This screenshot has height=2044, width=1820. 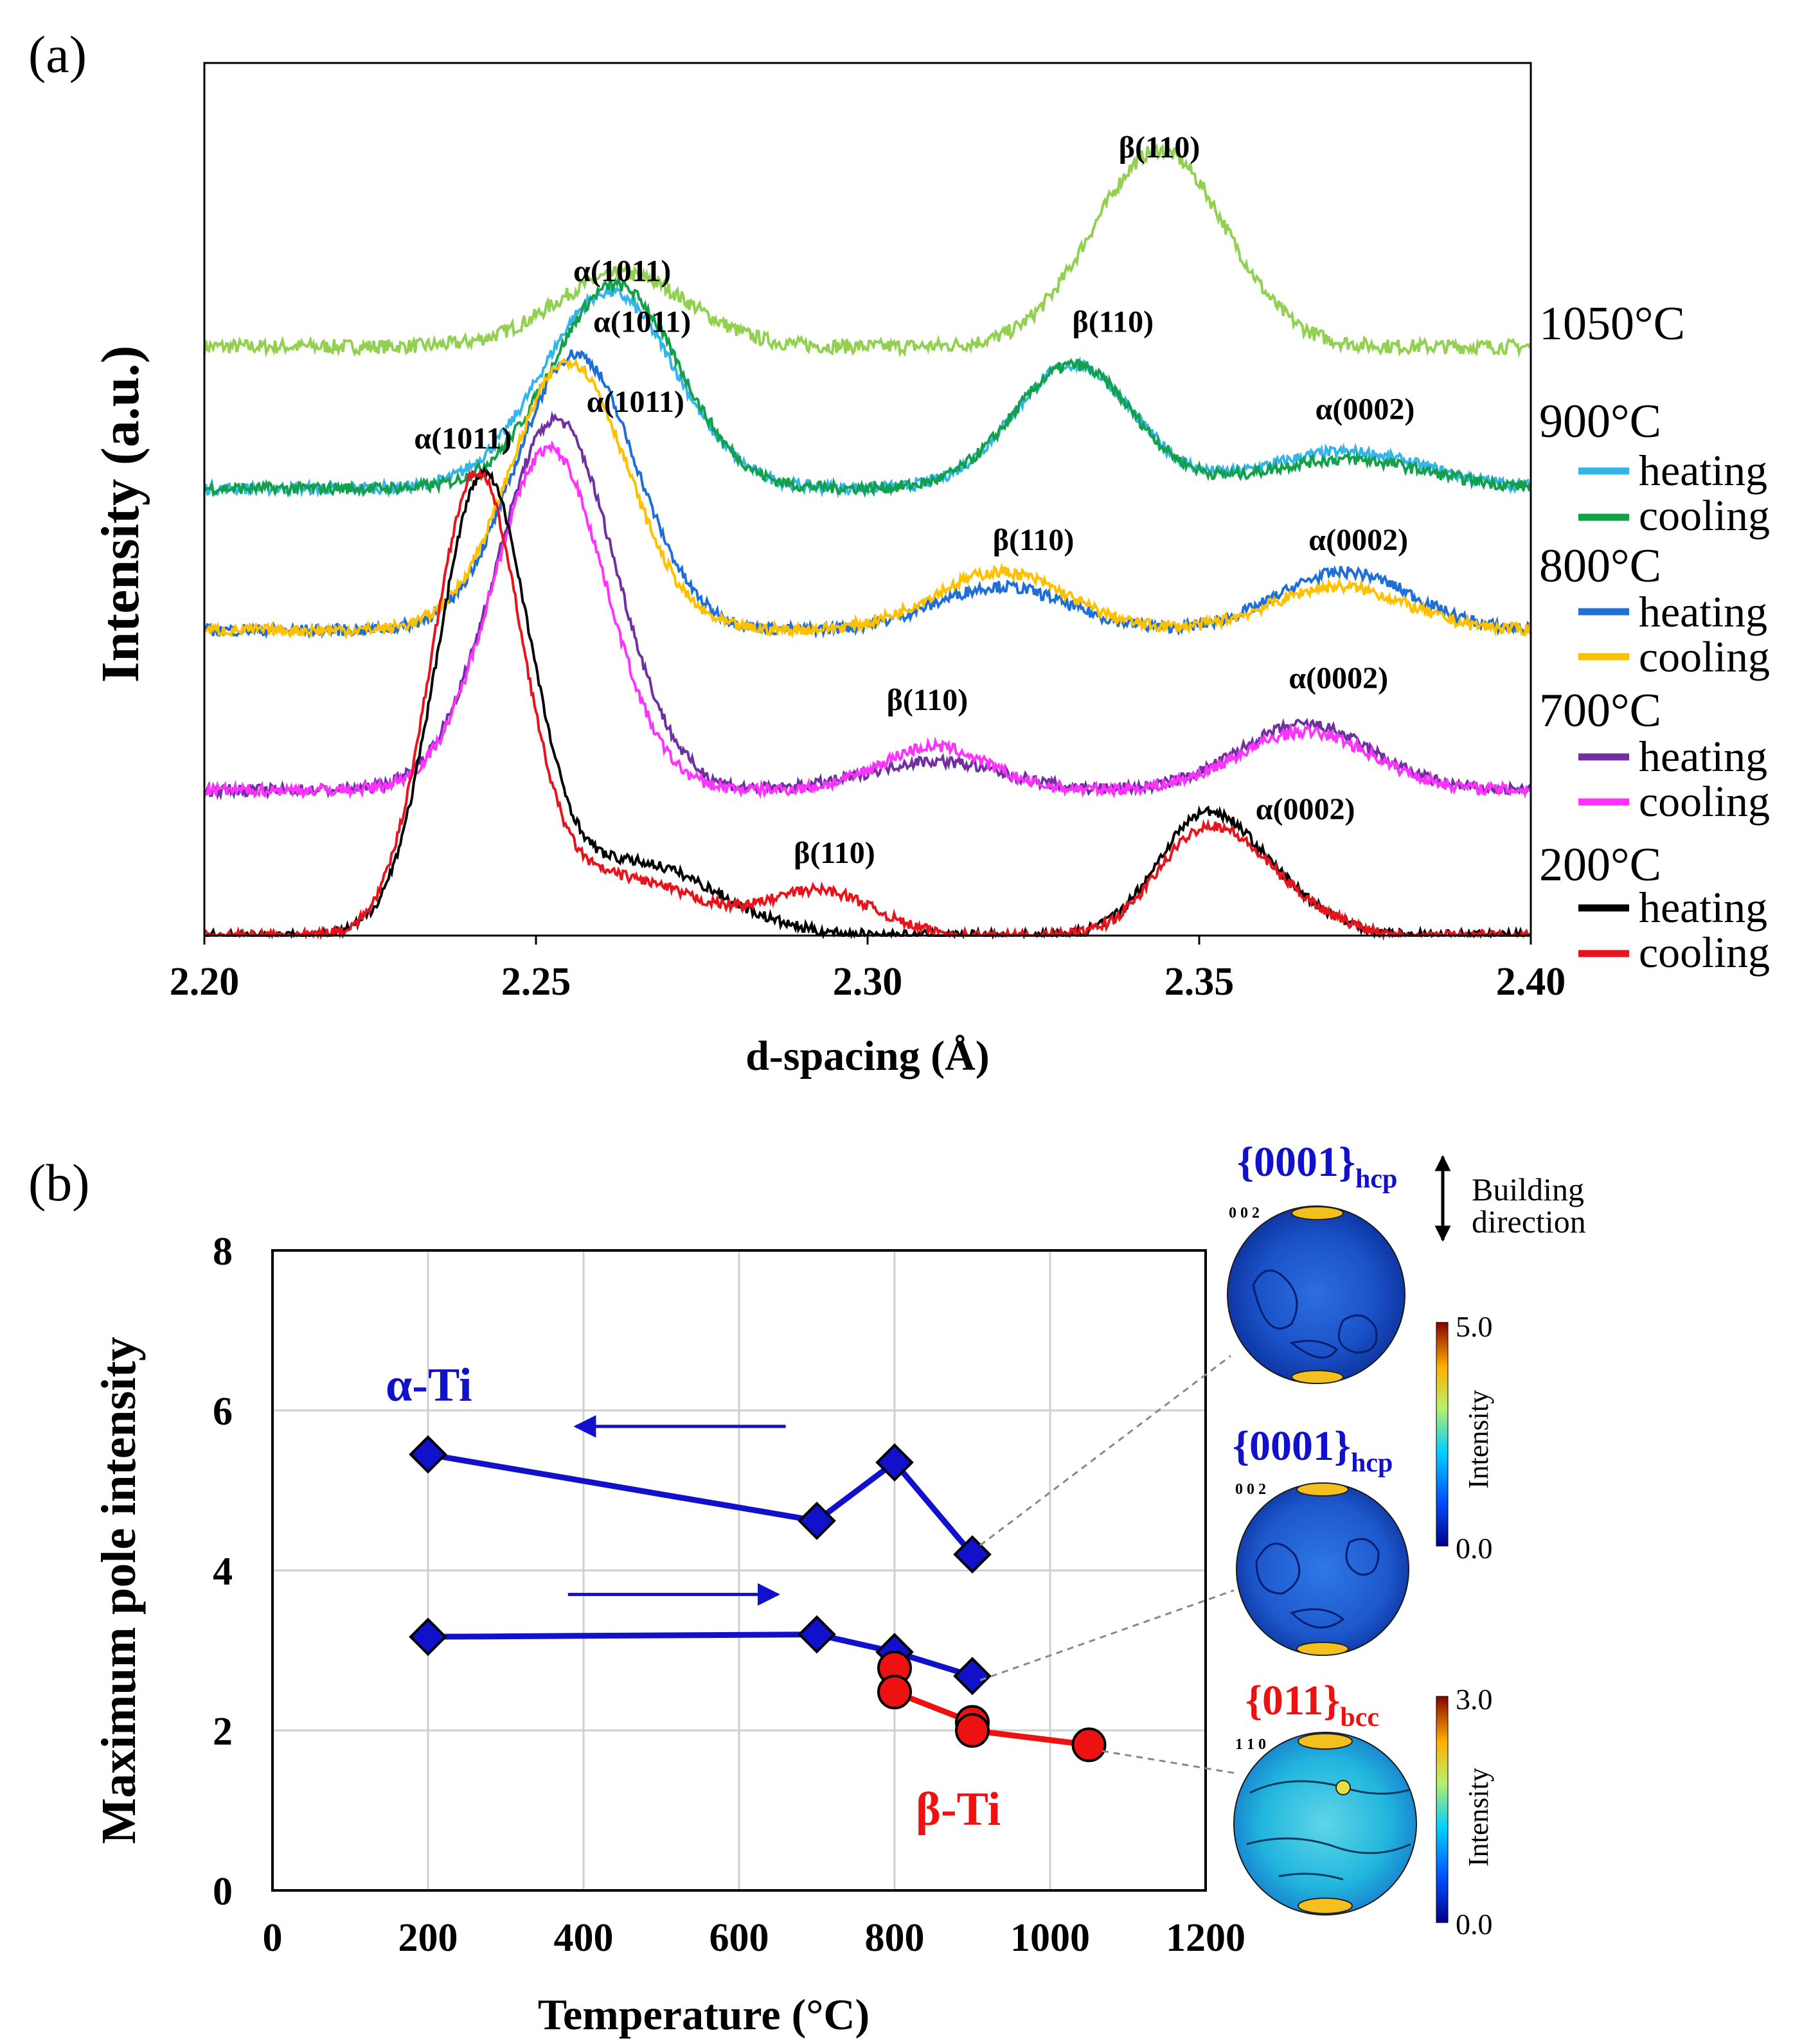 What do you see at coordinates (1343, 1787) in the screenshot?
I see `pole-figure-3-spot` at bounding box center [1343, 1787].